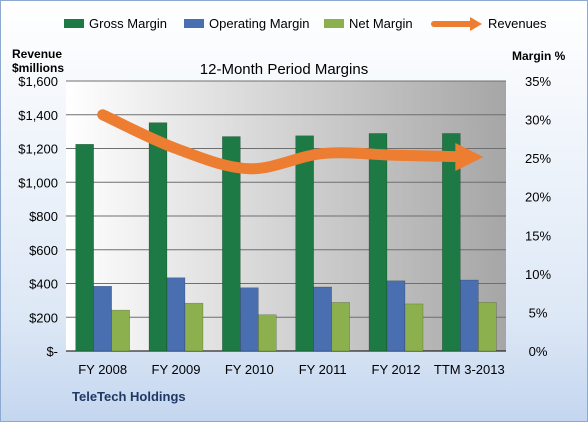  I want to click on x-axis-tick-label: FY 2012, so click(396, 369).